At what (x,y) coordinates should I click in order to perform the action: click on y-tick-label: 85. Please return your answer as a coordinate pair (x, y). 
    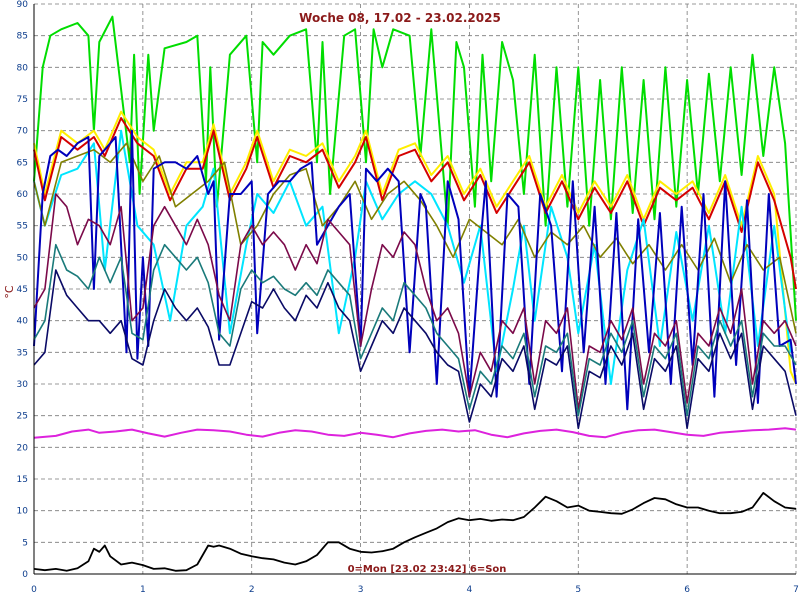
    Looking at the image, I should click on (22, 37).